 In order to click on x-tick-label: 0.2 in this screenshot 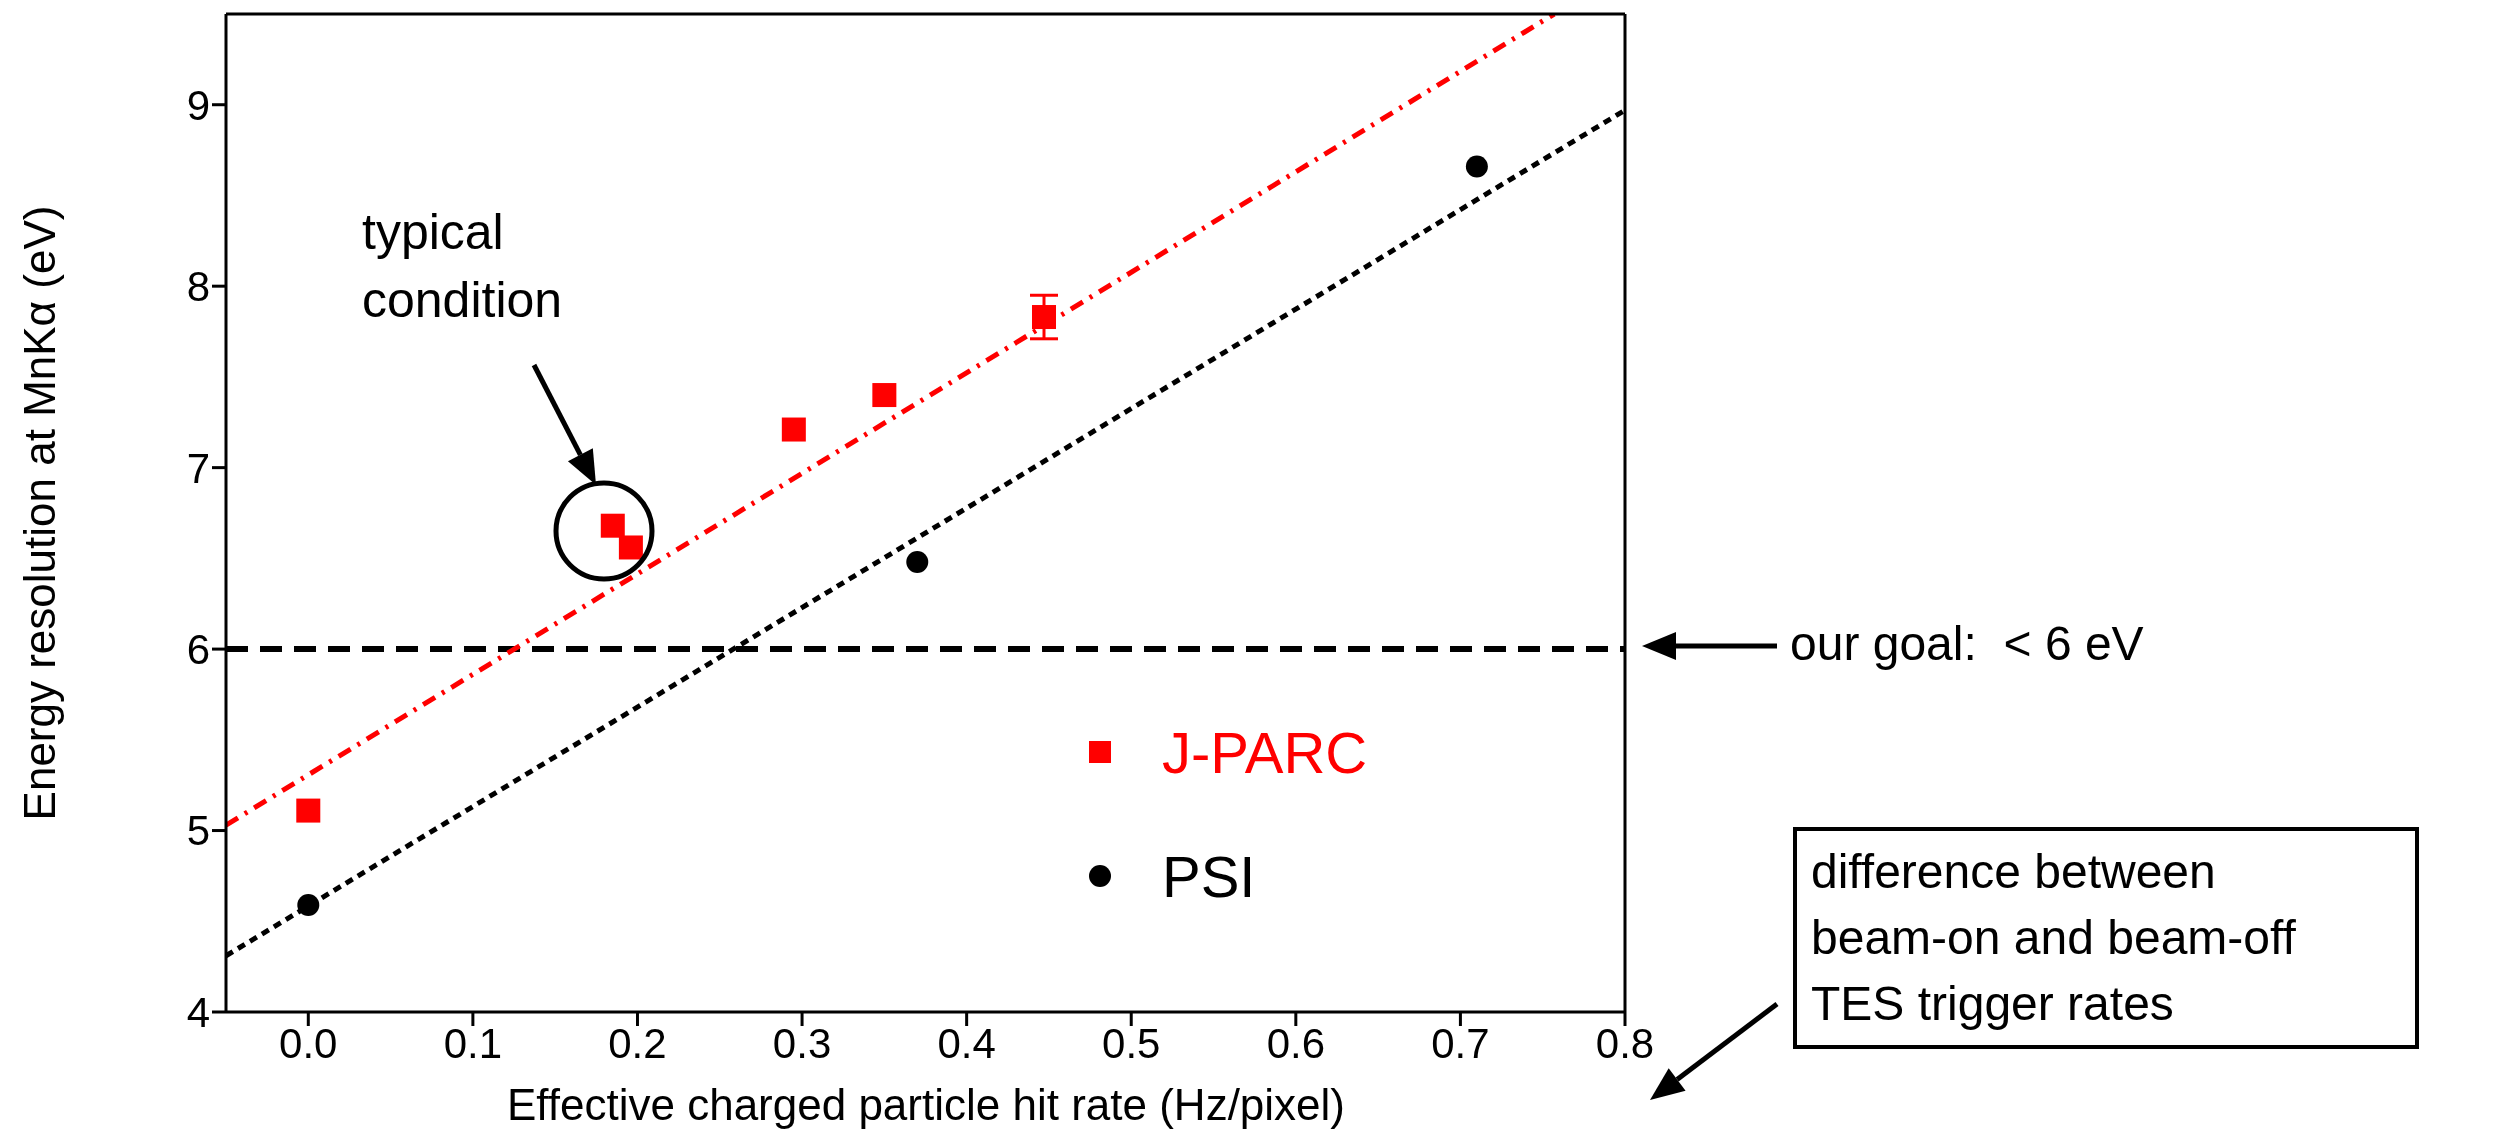, I will do `click(637, 1043)`.